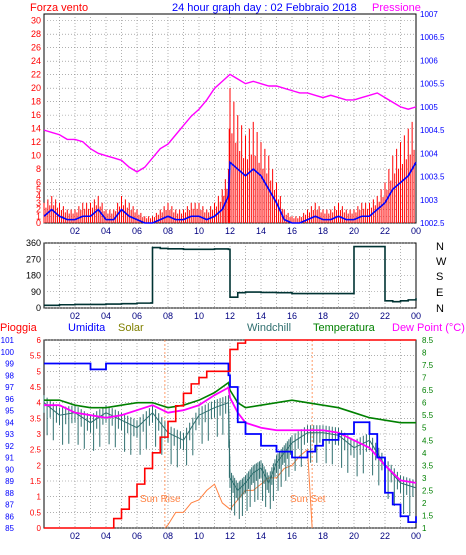 This screenshot has width=466, height=555. What do you see at coordinates (323, 231) in the screenshot?
I see `wind-pressure-x-tick-label: 18` at bounding box center [323, 231].